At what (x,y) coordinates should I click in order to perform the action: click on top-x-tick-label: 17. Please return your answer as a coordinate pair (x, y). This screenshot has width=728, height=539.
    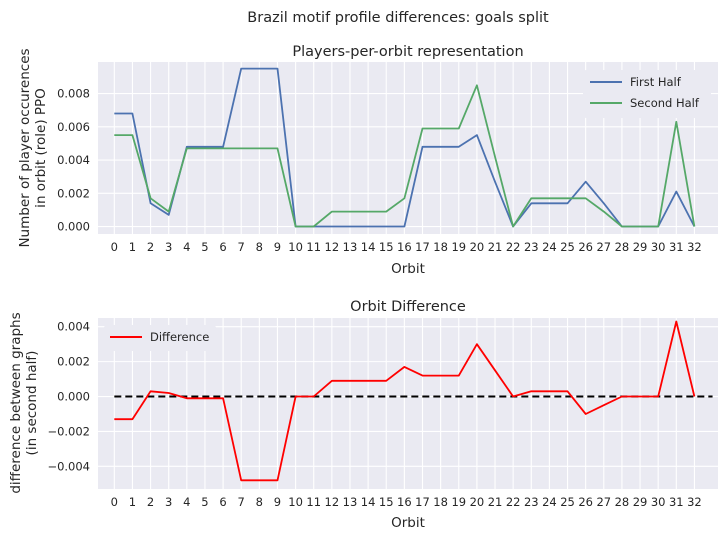
    Looking at the image, I should click on (422, 247).